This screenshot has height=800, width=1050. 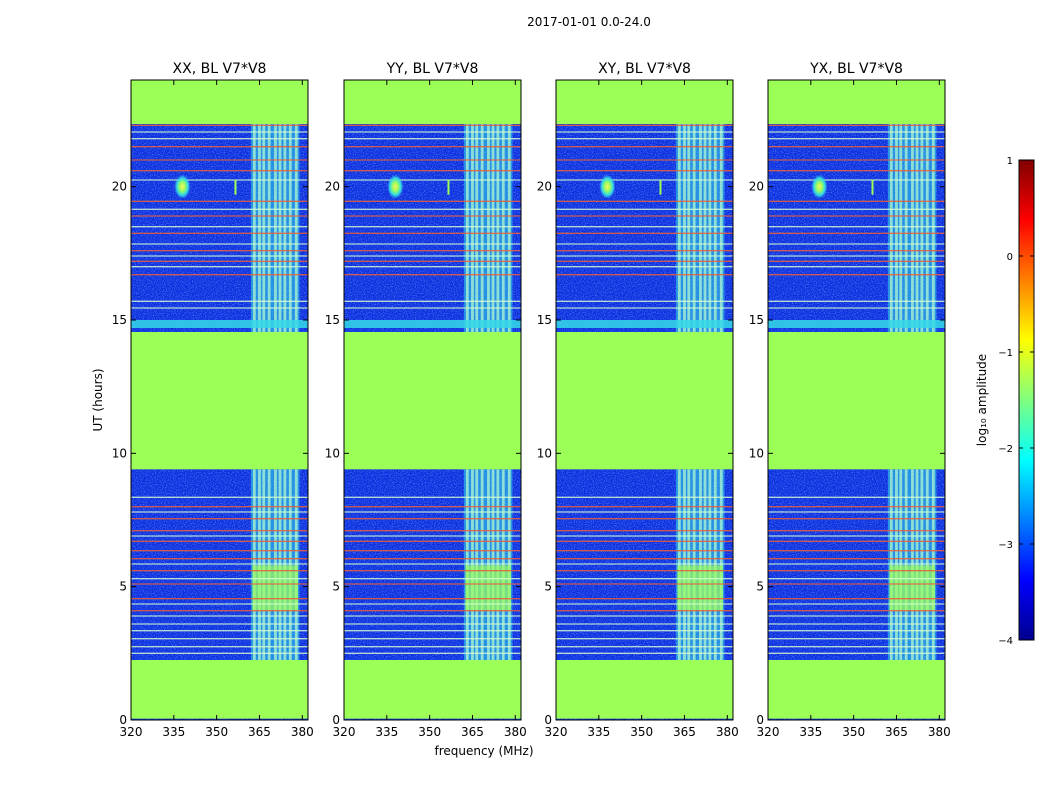 What do you see at coordinates (220, 69) in the screenshot?
I see `panel-title: XX, BL V7*V8` at bounding box center [220, 69].